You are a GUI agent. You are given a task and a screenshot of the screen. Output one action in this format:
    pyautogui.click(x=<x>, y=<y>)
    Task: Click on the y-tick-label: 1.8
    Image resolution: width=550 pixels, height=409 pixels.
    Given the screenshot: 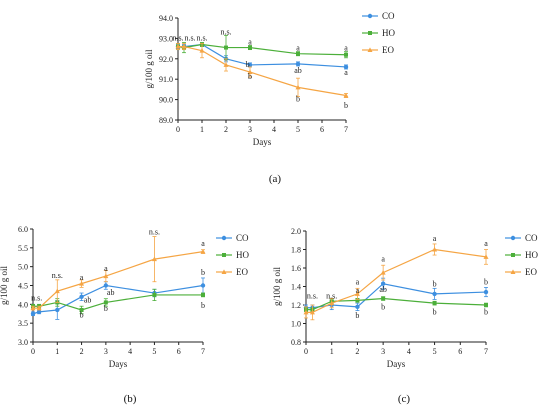 What is the action you would take?
    pyautogui.click(x=296, y=250)
    